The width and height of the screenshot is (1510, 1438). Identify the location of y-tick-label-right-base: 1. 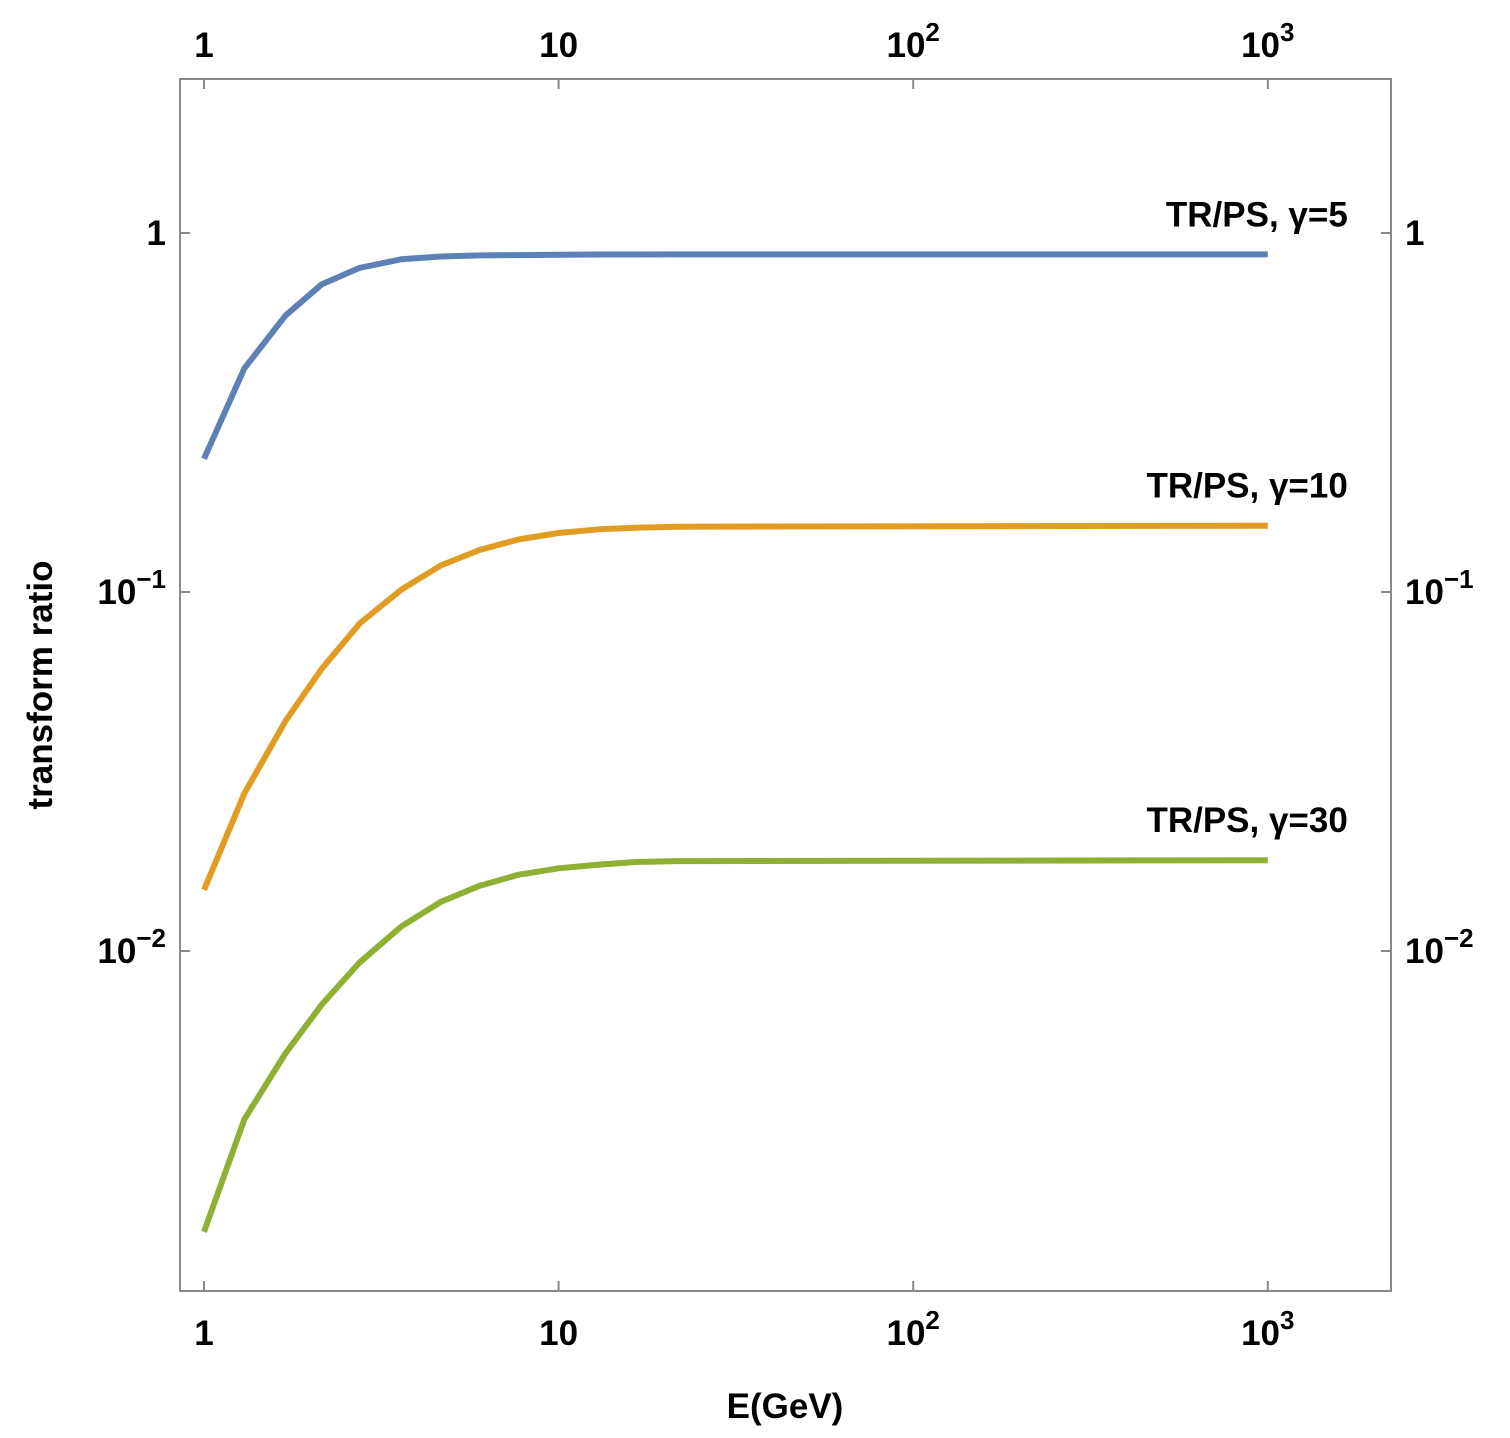
(1414, 233).